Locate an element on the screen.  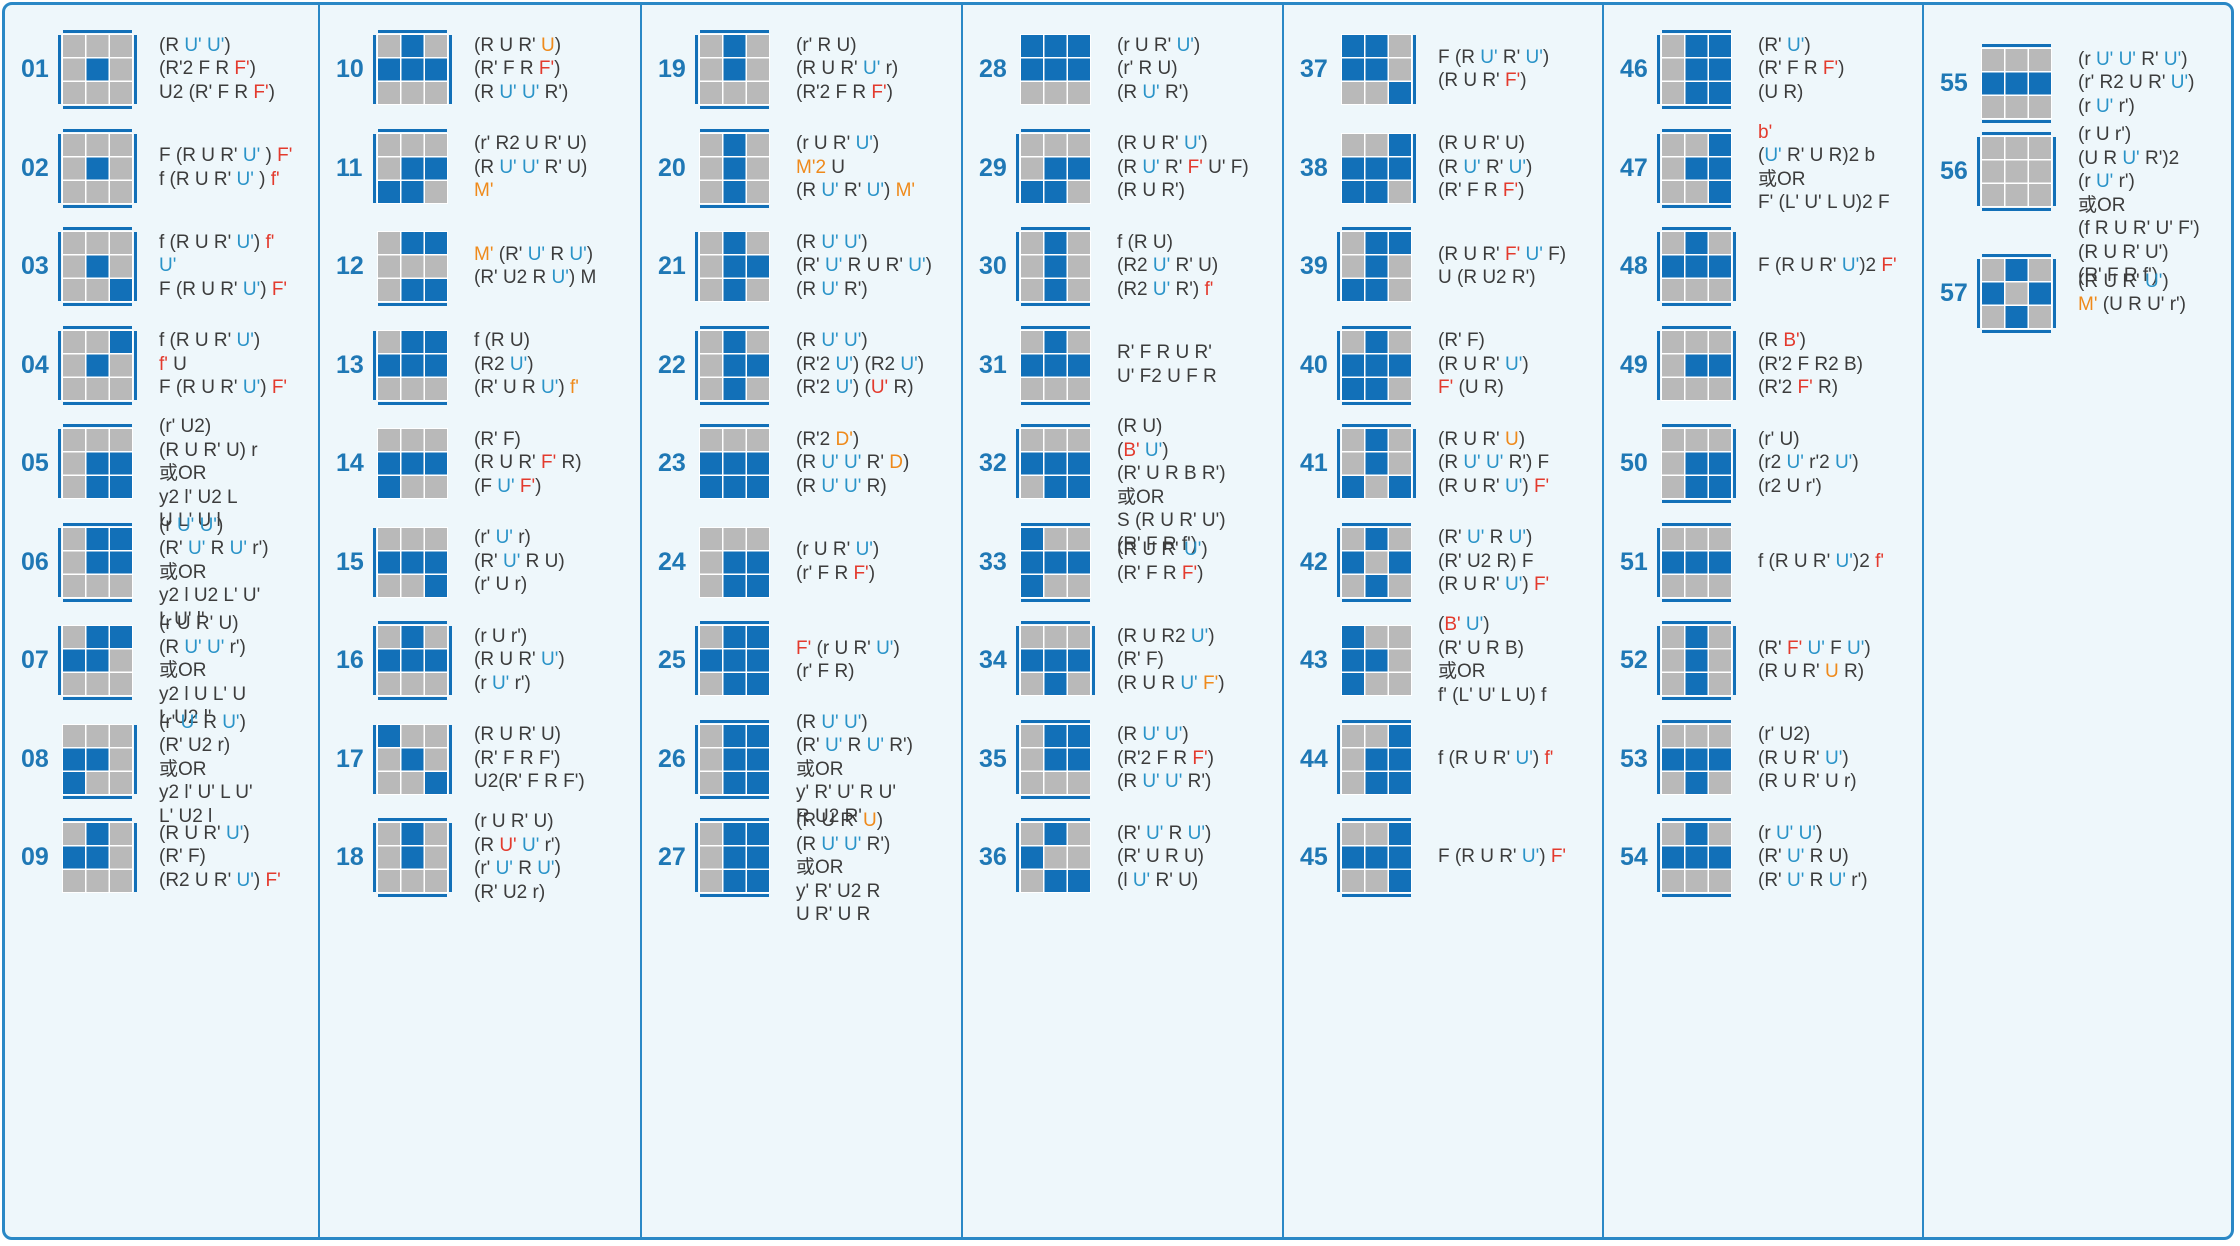
move-token: (R U R') is located at coordinates (1151, 191).